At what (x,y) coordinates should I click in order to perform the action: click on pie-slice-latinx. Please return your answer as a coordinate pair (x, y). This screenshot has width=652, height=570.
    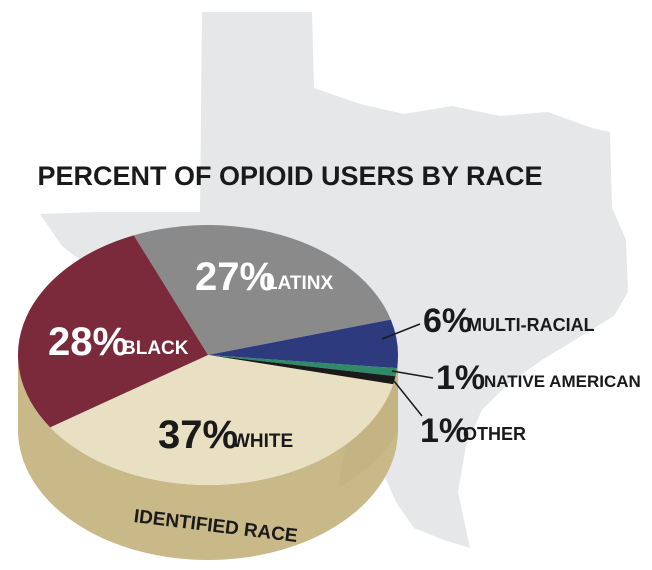
    Looking at the image, I should click on (262, 289).